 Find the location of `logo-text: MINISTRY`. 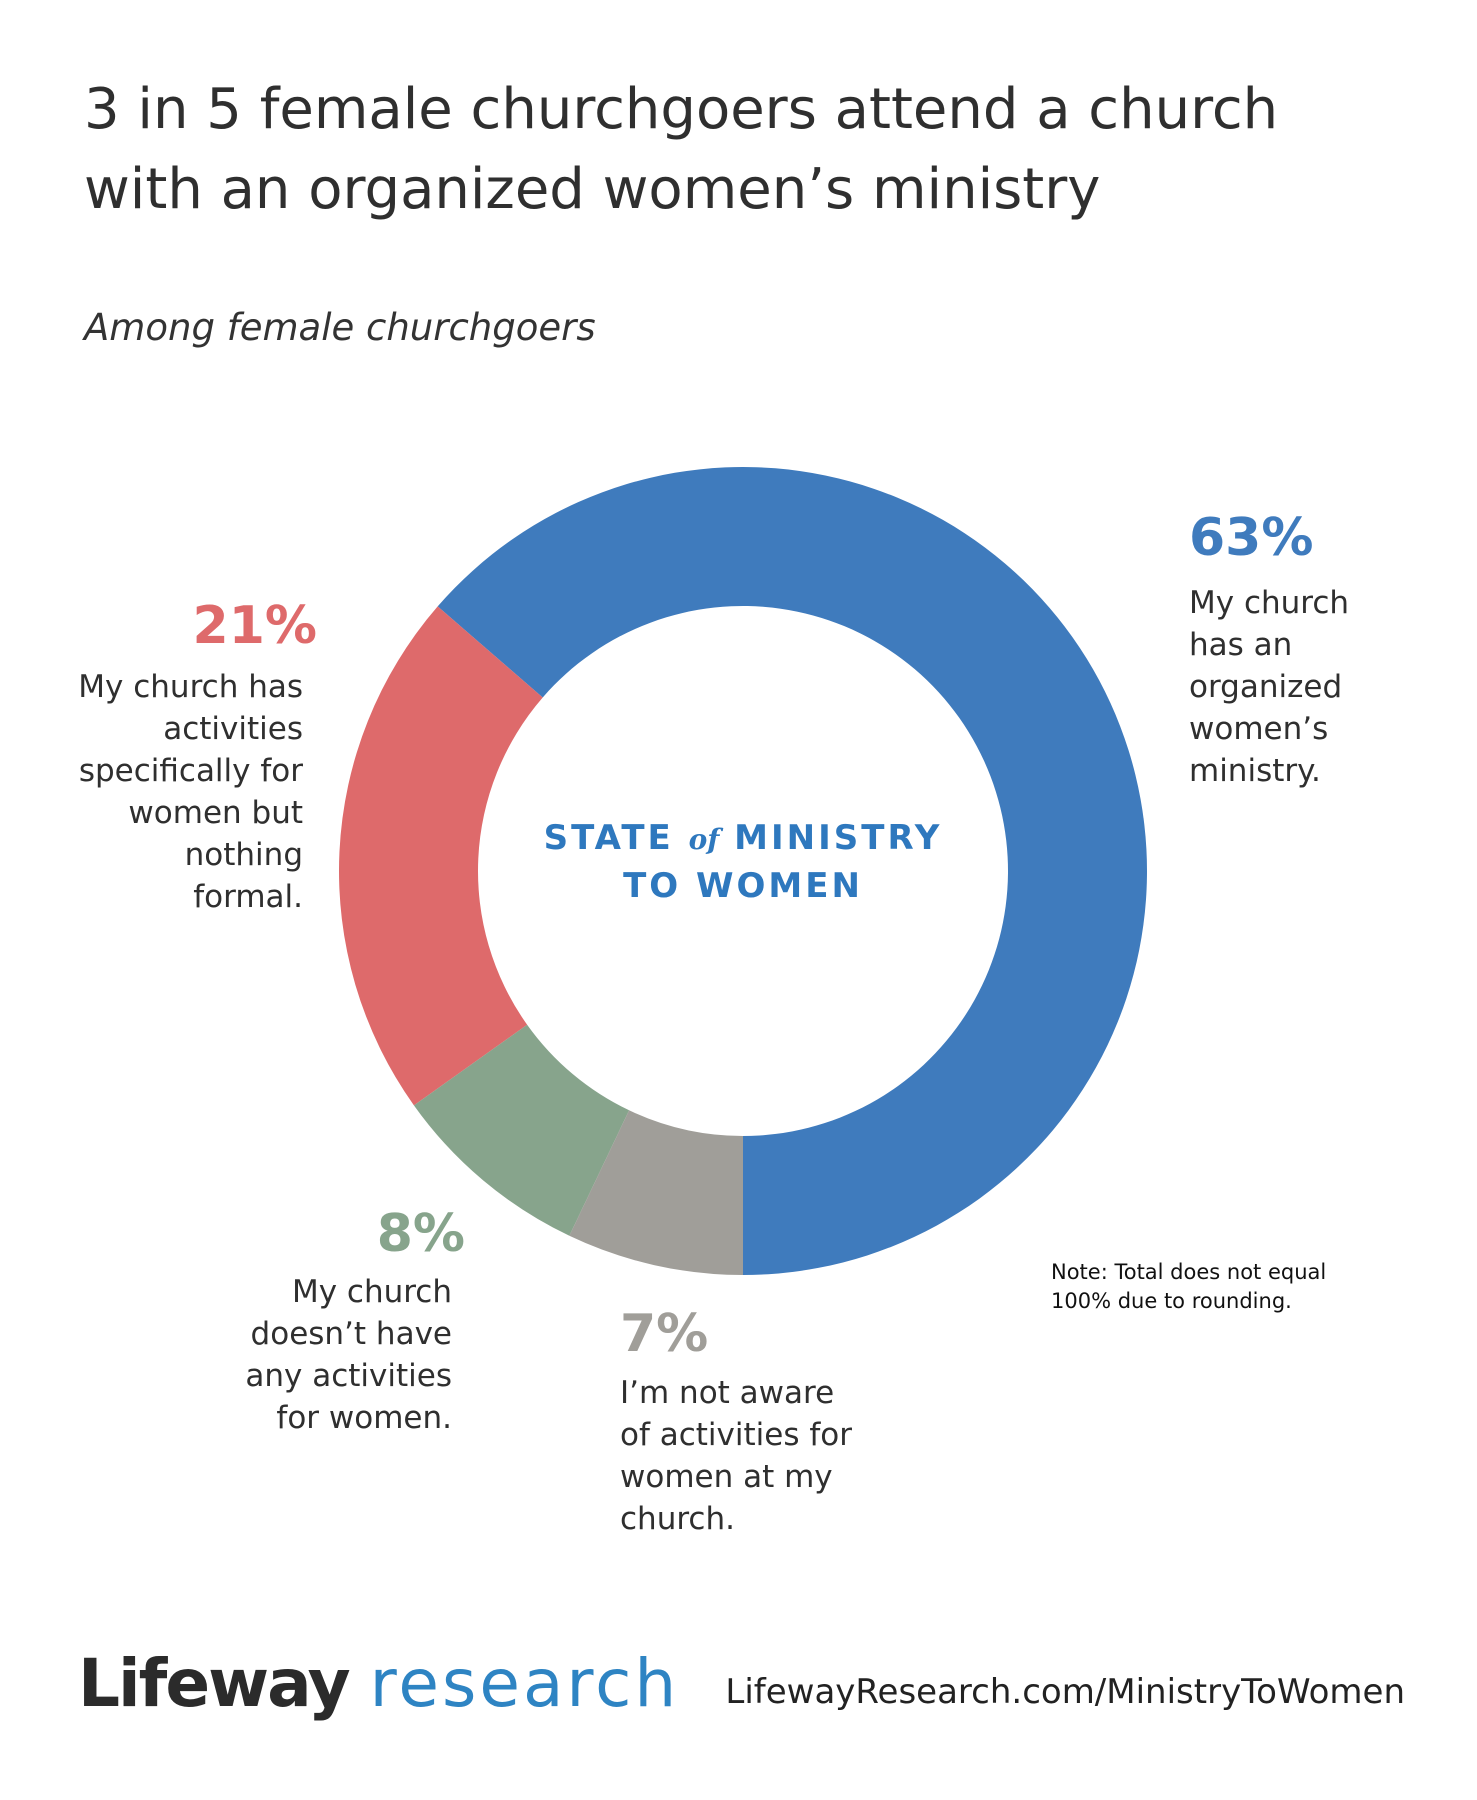

logo-text: MINISTRY is located at coordinates (838, 838).